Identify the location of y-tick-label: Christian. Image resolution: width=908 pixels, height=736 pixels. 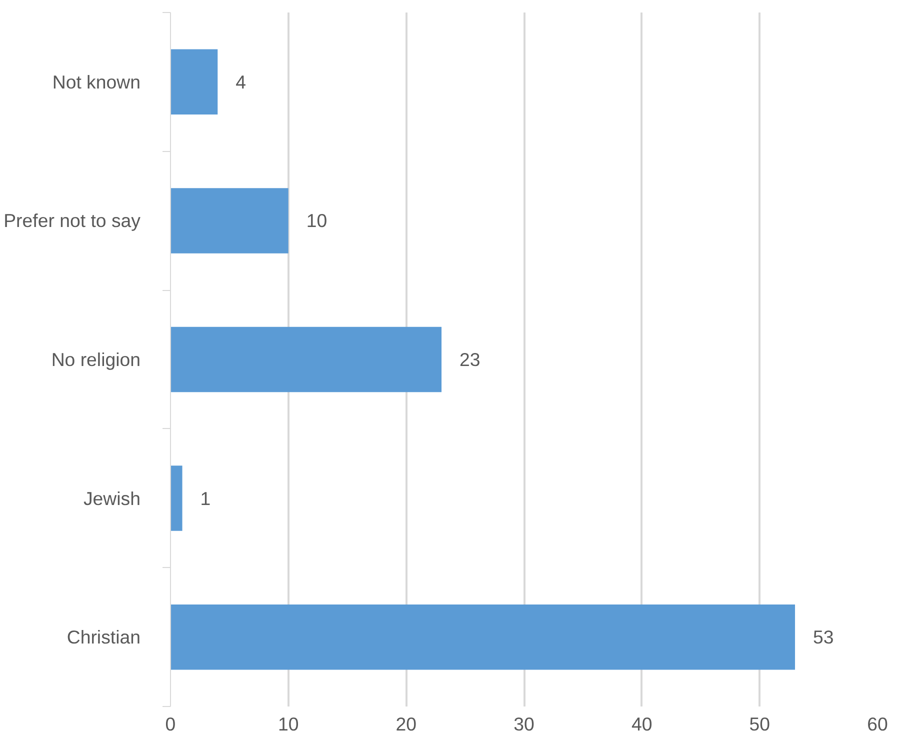
(103, 637).